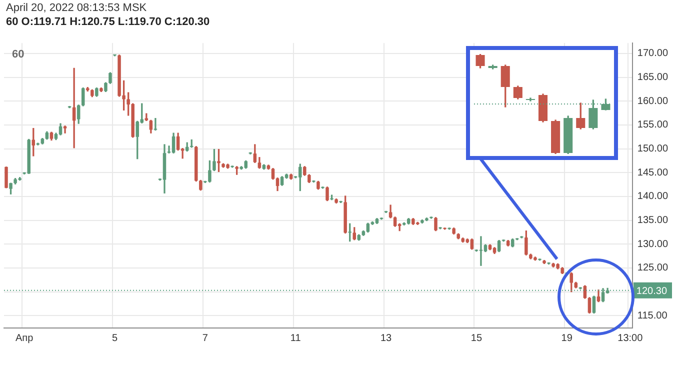 The height and width of the screenshot is (374, 675). Describe the element at coordinates (652, 172) in the screenshot. I see `y-tick-label: 145.00` at that location.